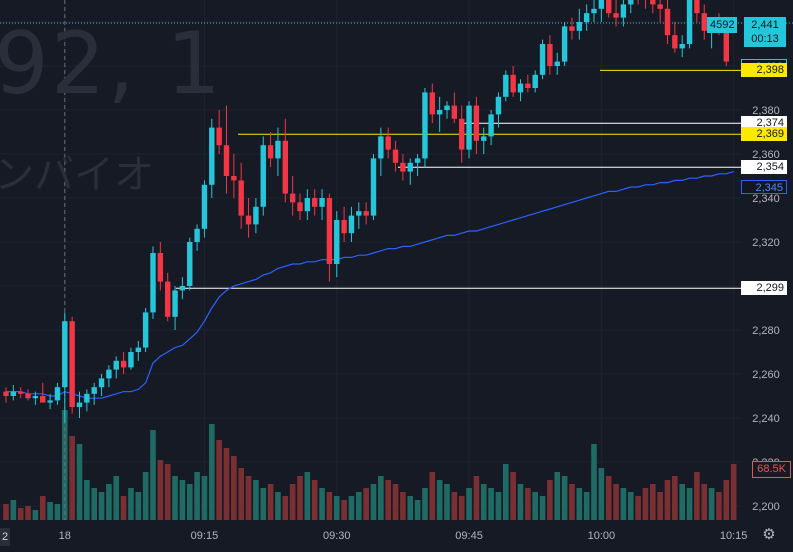 The height and width of the screenshot is (552, 793). Describe the element at coordinates (765, 25) in the screenshot. I see `last-price-value: 2,441` at that location.